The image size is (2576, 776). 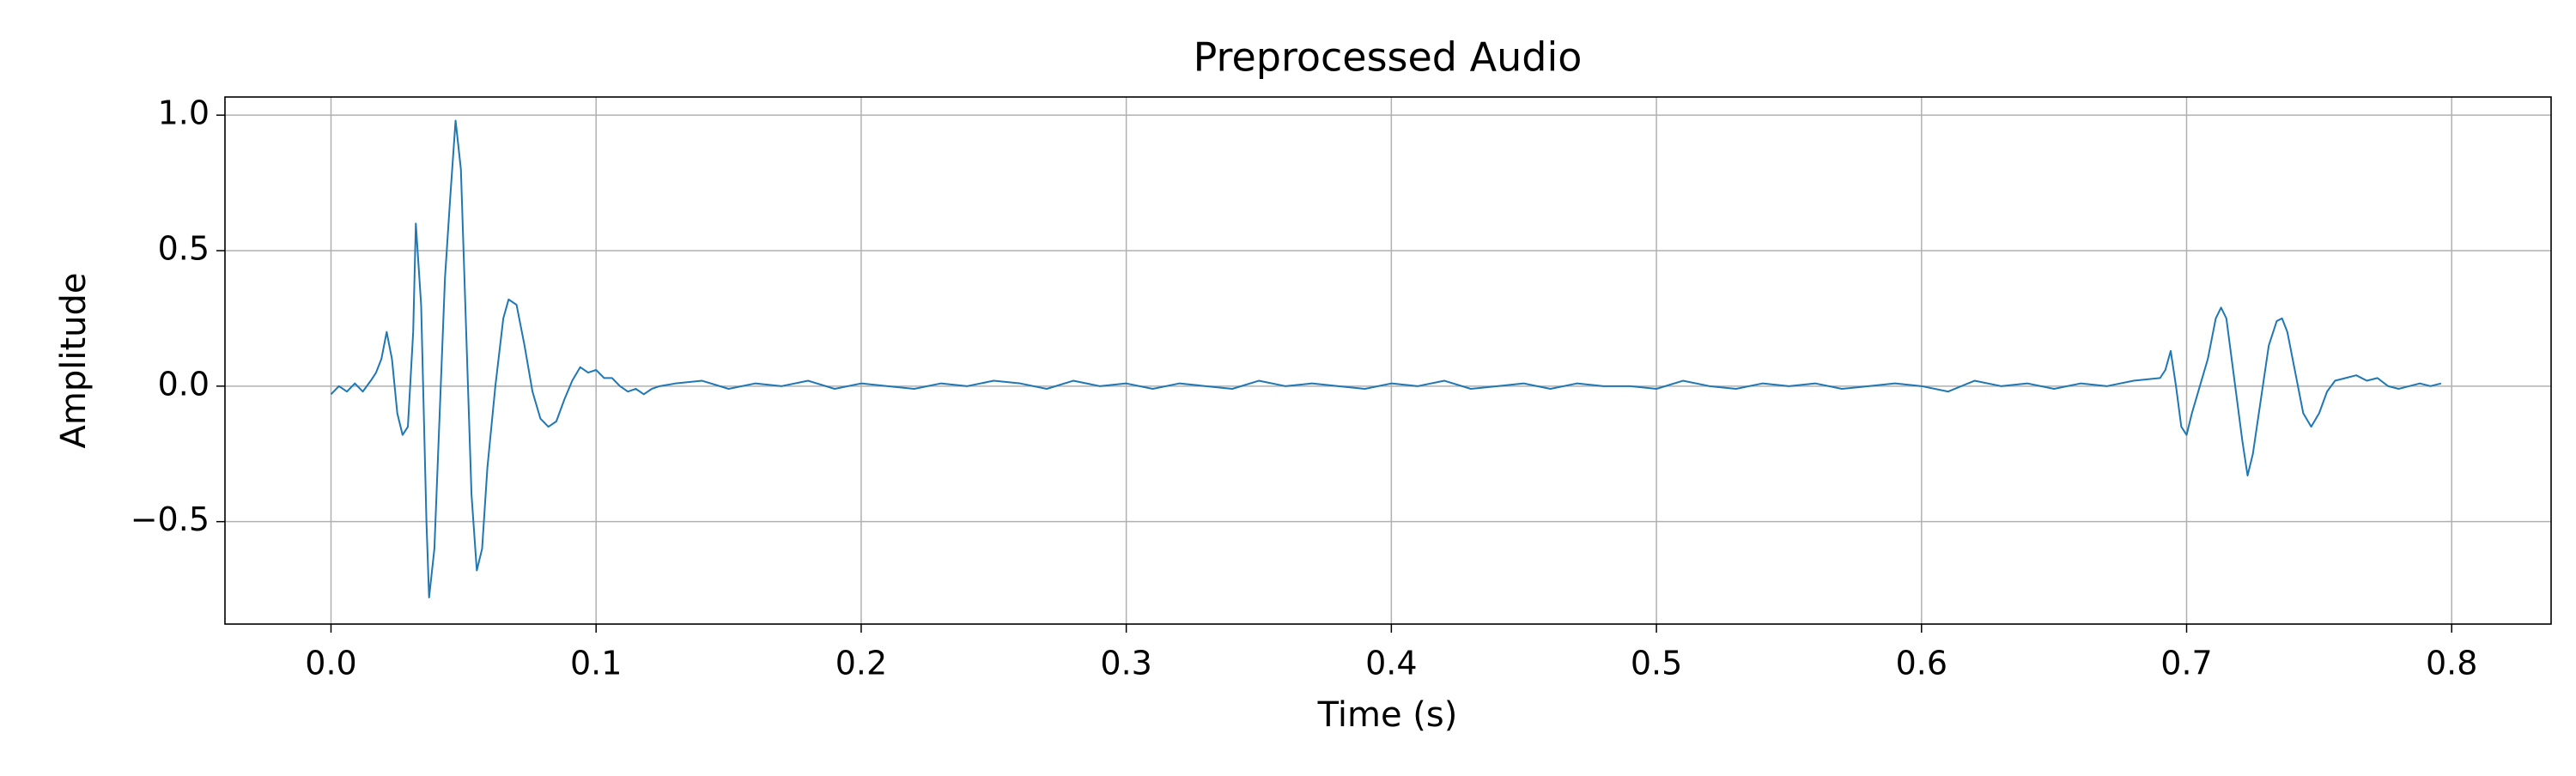 What do you see at coordinates (74, 361) in the screenshot?
I see `y-axis-label: Amplitude` at bounding box center [74, 361].